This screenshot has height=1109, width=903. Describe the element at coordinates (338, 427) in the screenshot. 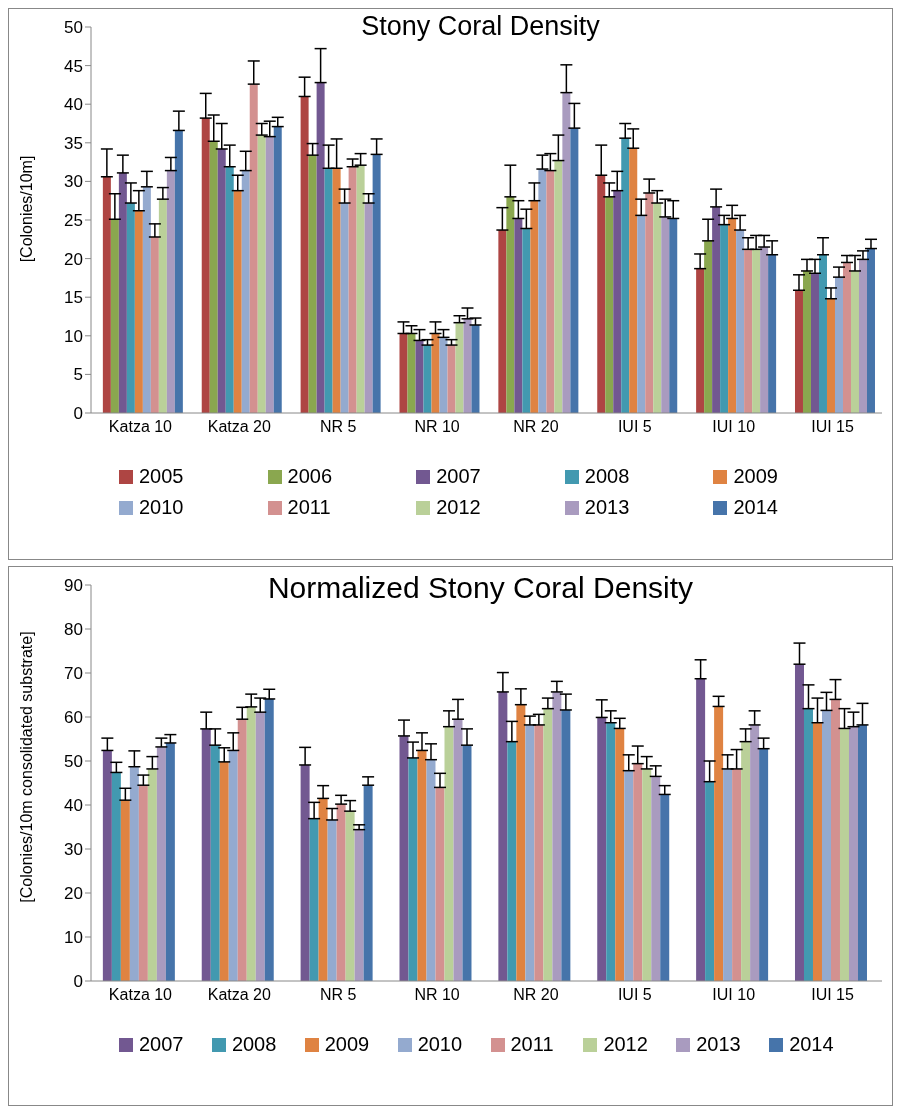

I see `x-tick-label: NR 5` at that location.